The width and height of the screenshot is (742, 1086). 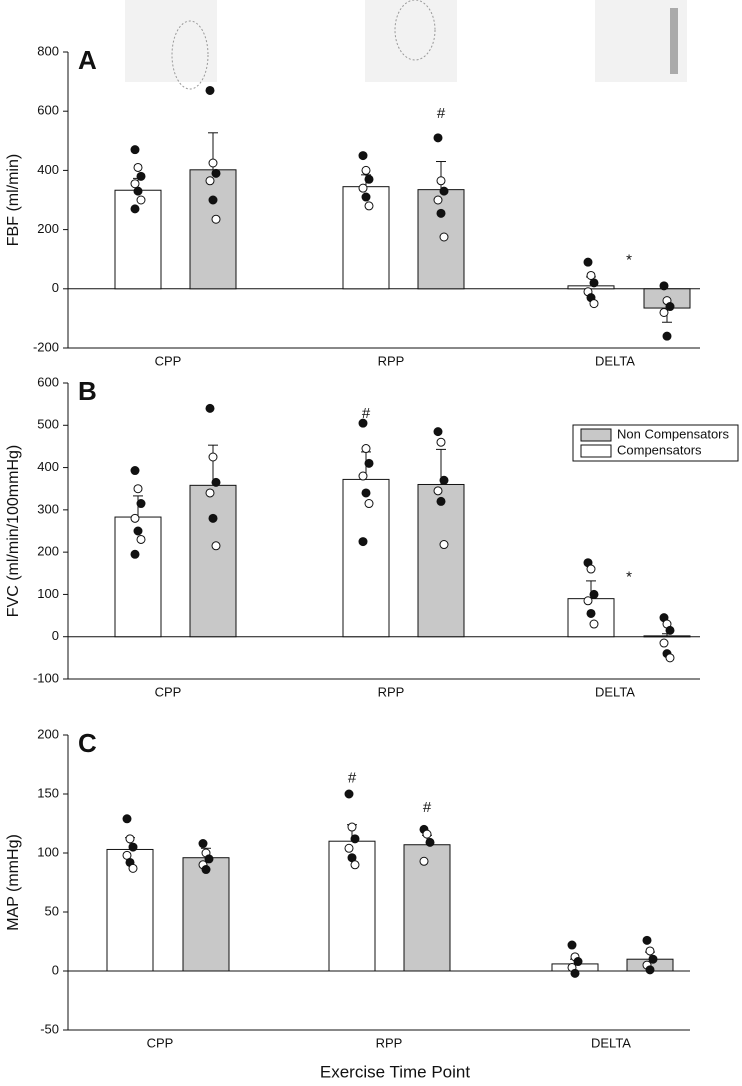 What do you see at coordinates (659, 449) in the screenshot?
I see `legend-label: Compensators` at bounding box center [659, 449].